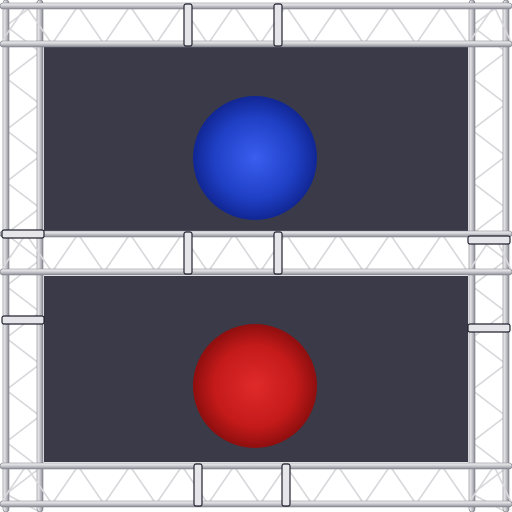 This screenshot has width=512, height=512. I want to click on left-truss-right-bar, so click(40, 256).